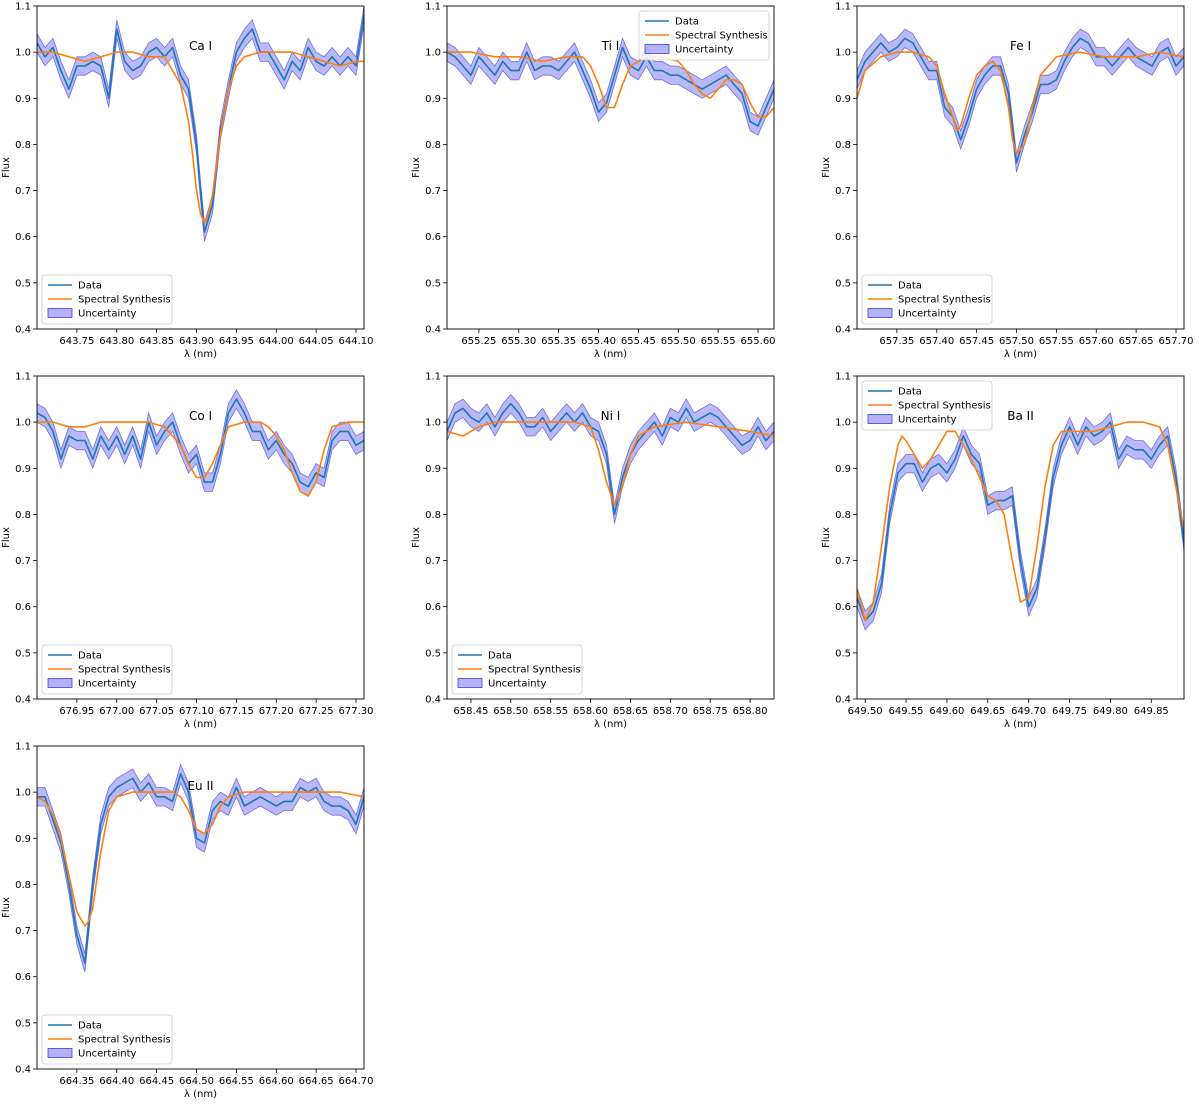 This screenshot has width=1200, height=1106. I want to click on x-tick-label: 664.40, so click(116, 1081).